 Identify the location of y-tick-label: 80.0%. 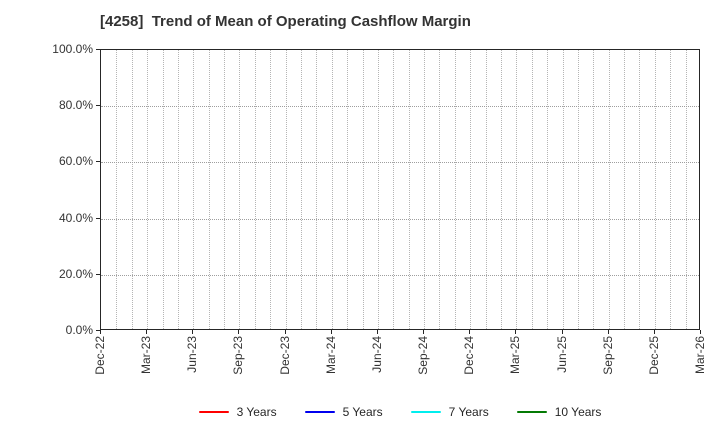
(75, 105).